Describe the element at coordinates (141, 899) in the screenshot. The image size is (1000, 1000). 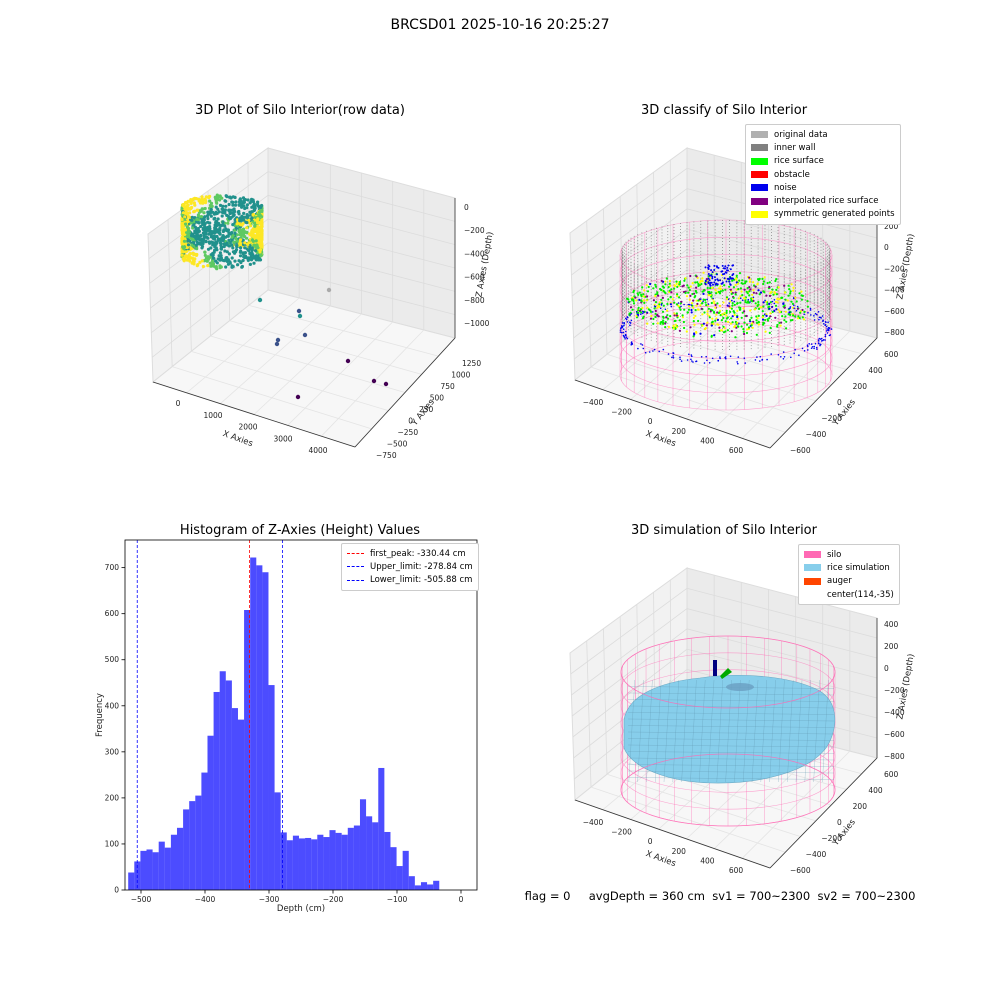
I see `x-tick-label: −500` at that location.